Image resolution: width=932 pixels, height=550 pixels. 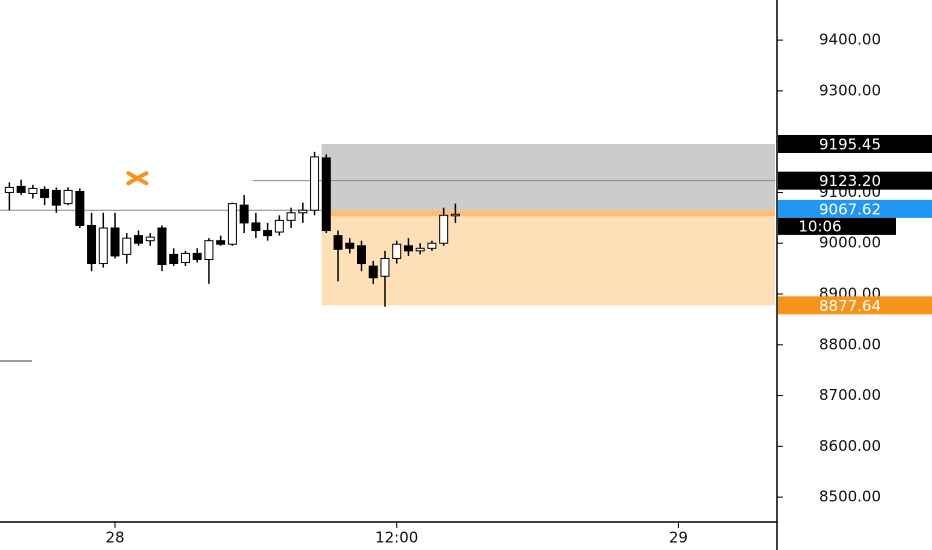 What do you see at coordinates (114, 538) in the screenshot?
I see `x-tick-label: 28` at bounding box center [114, 538].